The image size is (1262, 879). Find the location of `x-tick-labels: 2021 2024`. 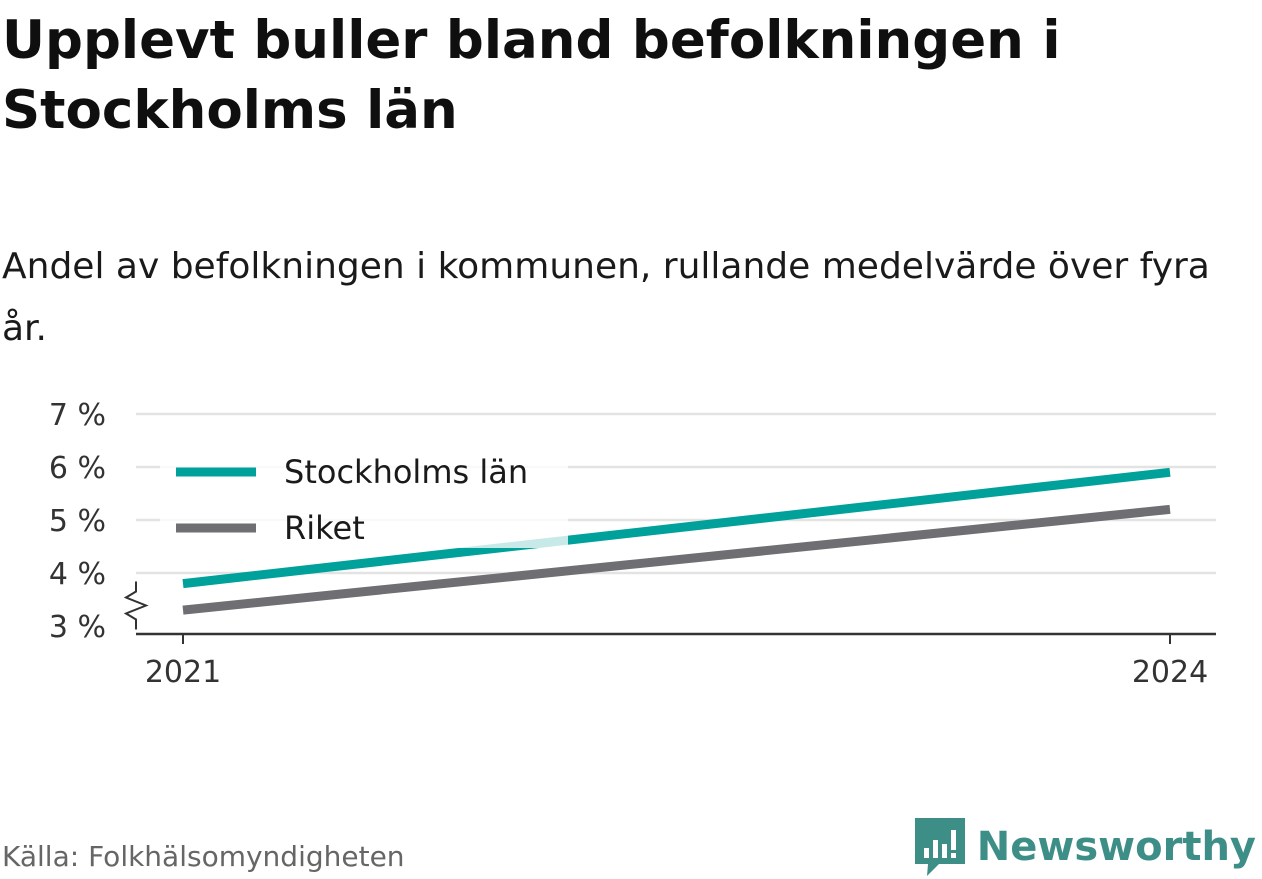

x-tick-labels: 2021 2024 is located at coordinates (676, 662).